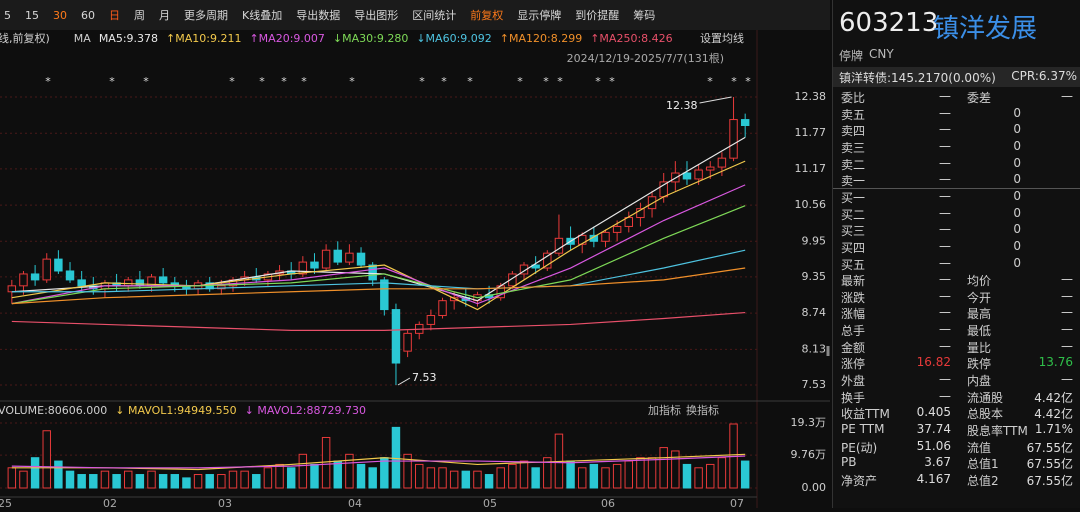  What do you see at coordinates (737, 502) in the screenshot?
I see `x-tick-label: 07` at bounding box center [737, 502].